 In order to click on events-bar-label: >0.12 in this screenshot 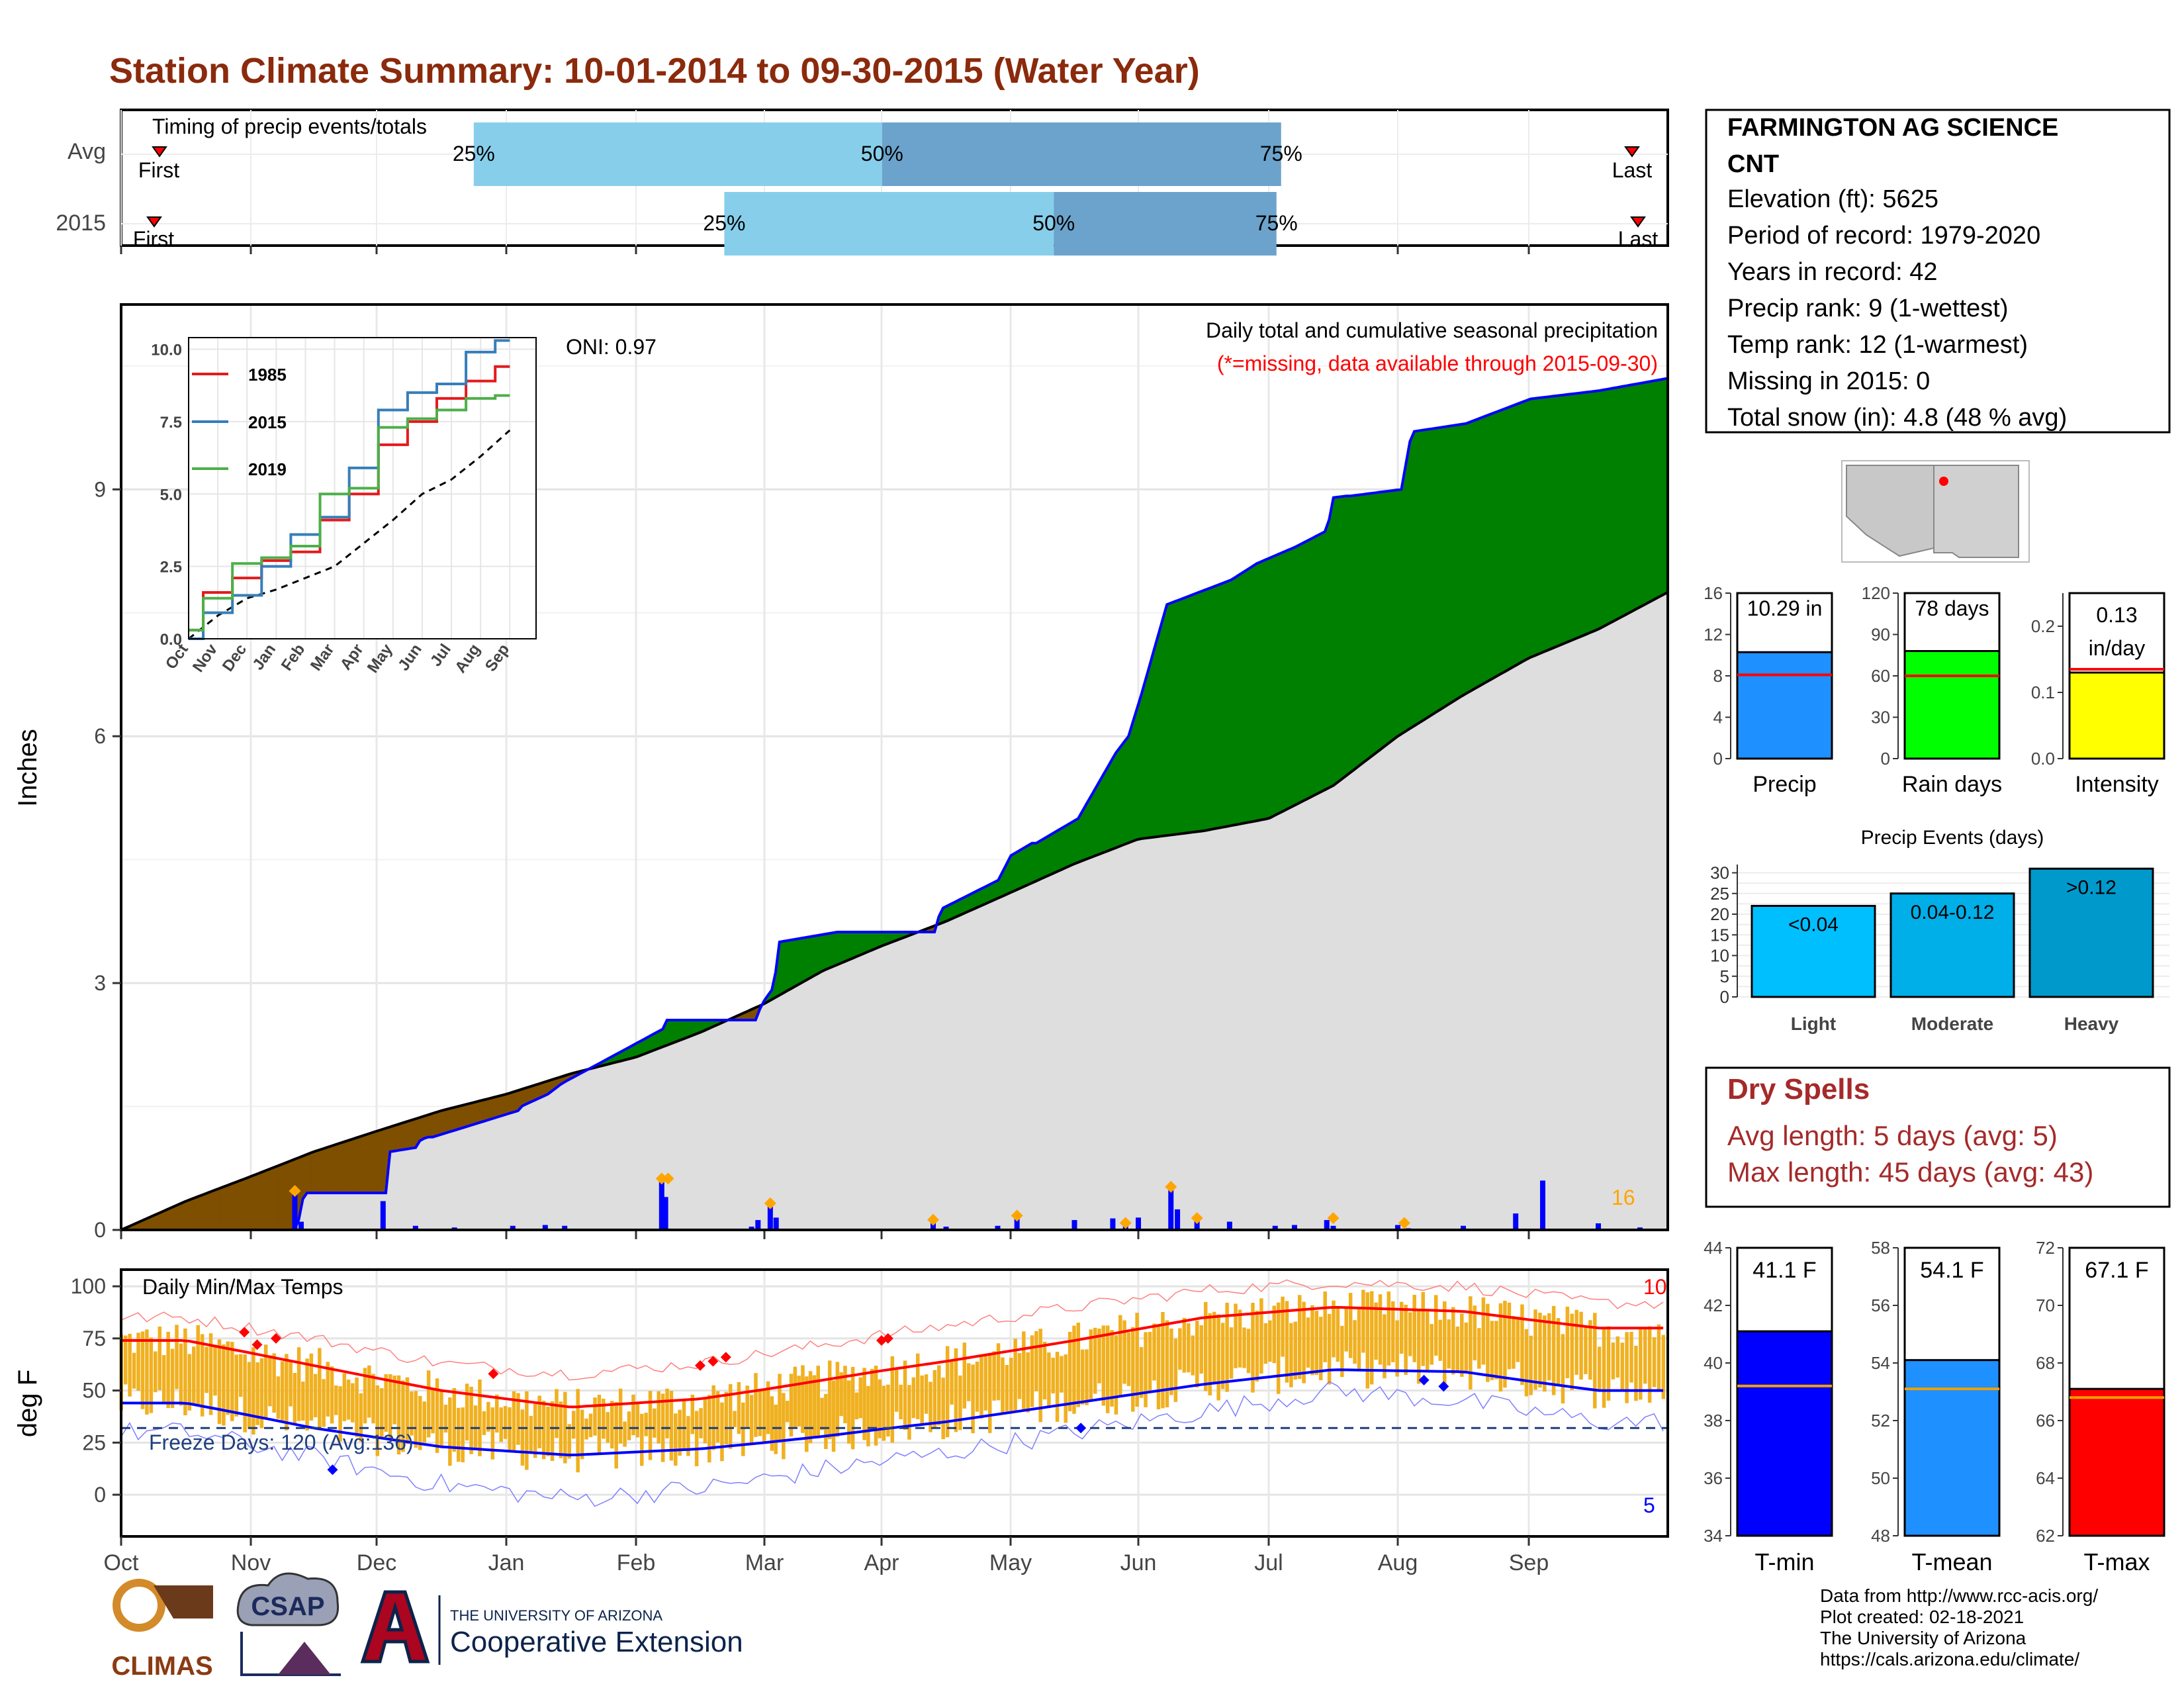, I will do `click(2091, 887)`.